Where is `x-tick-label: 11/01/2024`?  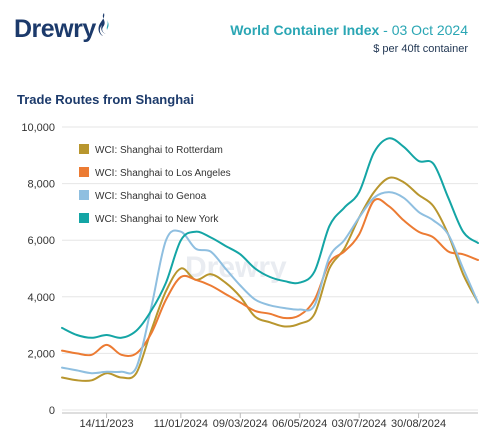 x-tick-label: 11/01/2024 is located at coordinates (181, 424).